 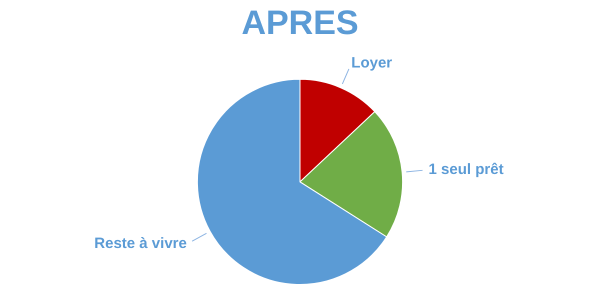 I want to click on slice-label: Loyer, so click(x=371, y=63).